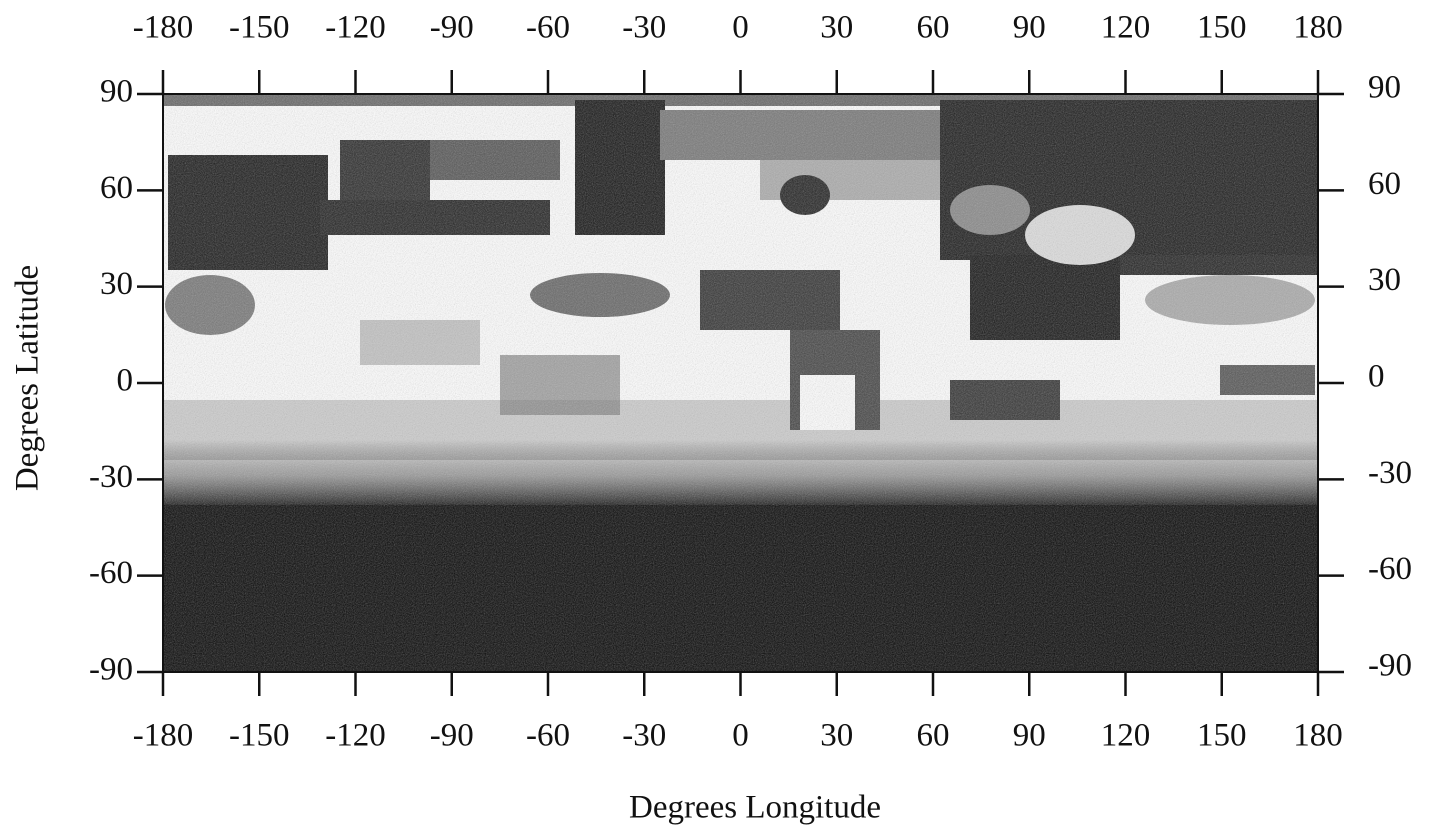 The width and height of the screenshot is (1433, 835). Describe the element at coordinates (836, 28) in the screenshot. I see `x-tick-label-top: 30` at that location.